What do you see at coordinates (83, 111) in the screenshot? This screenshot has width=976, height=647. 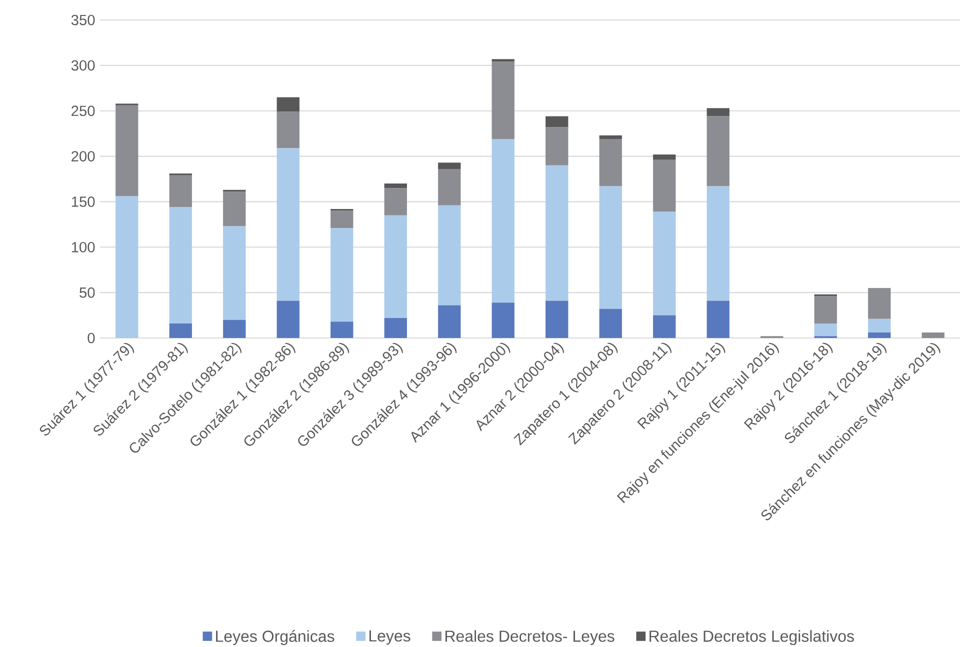 I see `y-tick-label: 250` at bounding box center [83, 111].